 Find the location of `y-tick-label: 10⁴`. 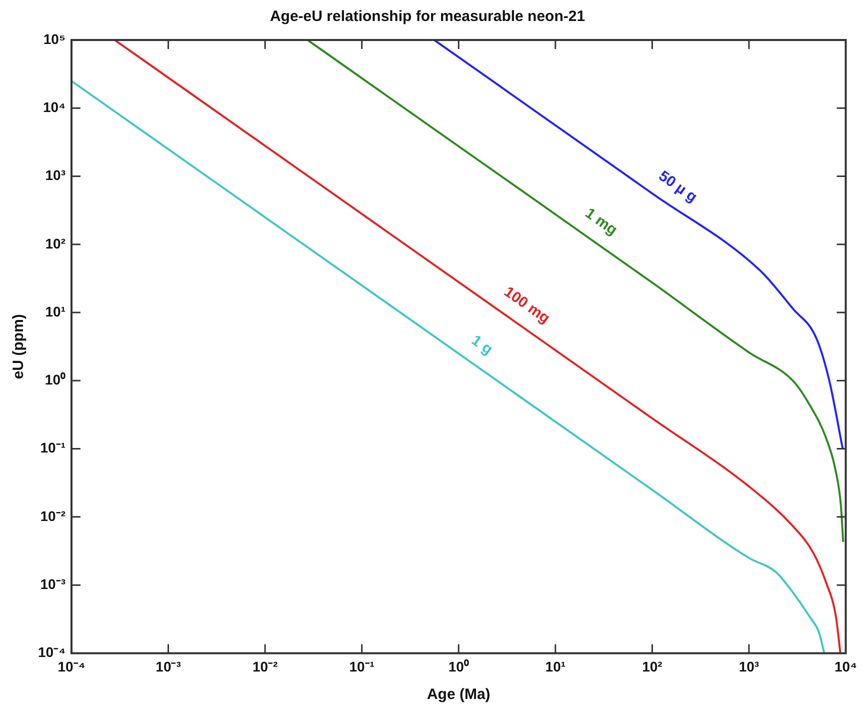

y-tick-label: 10⁴ is located at coordinates (54, 106).